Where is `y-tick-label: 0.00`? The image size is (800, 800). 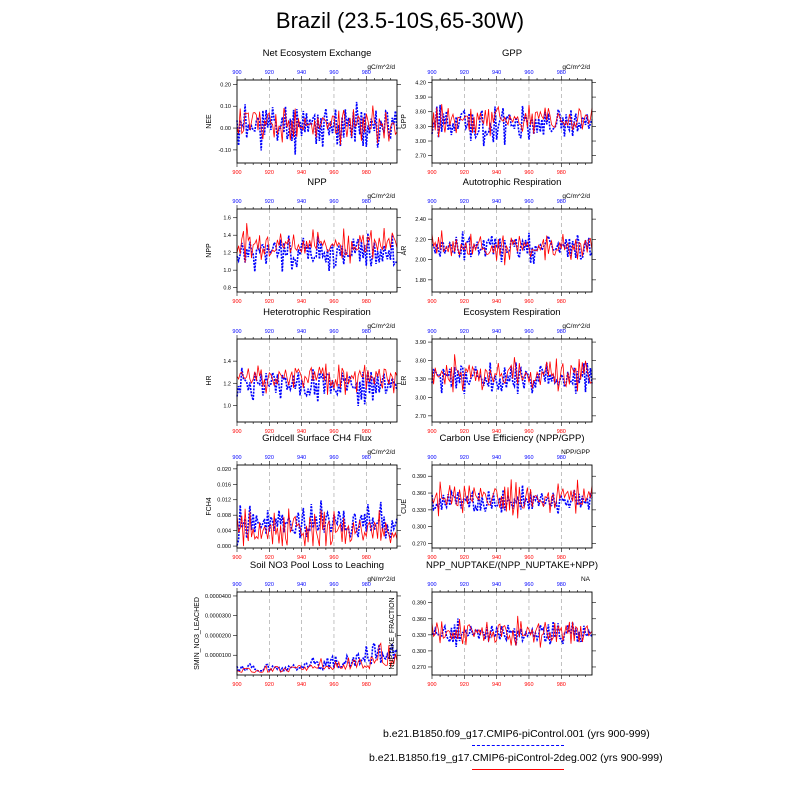
y-tick-label: 0.00 is located at coordinates (225, 129).